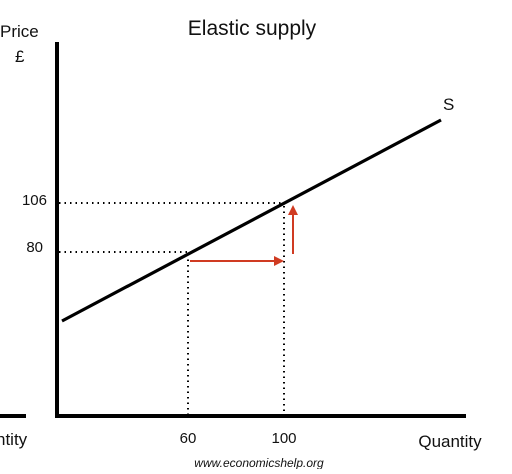  I want to click on supply-curve-label: S, so click(448, 104).